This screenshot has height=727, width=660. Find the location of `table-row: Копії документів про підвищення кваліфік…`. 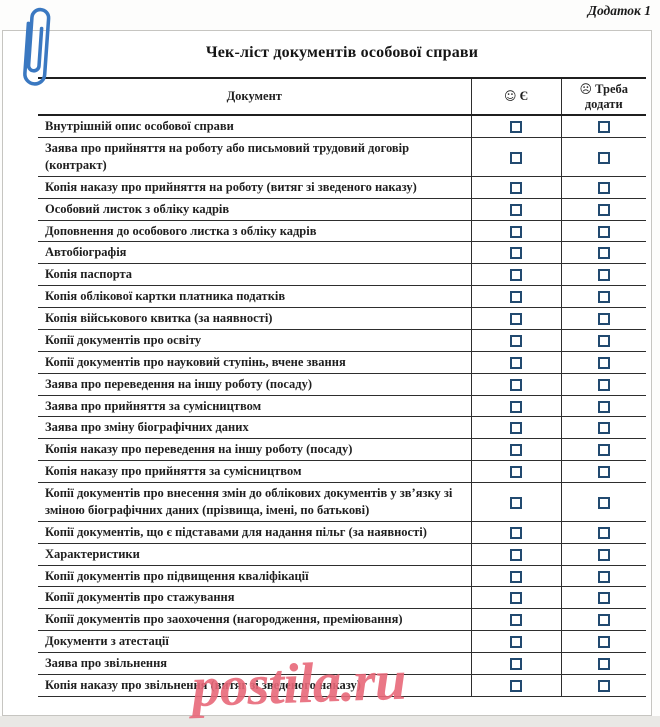

table-row: Копії документів про підвищення кваліфік… is located at coordinates (342, 576).